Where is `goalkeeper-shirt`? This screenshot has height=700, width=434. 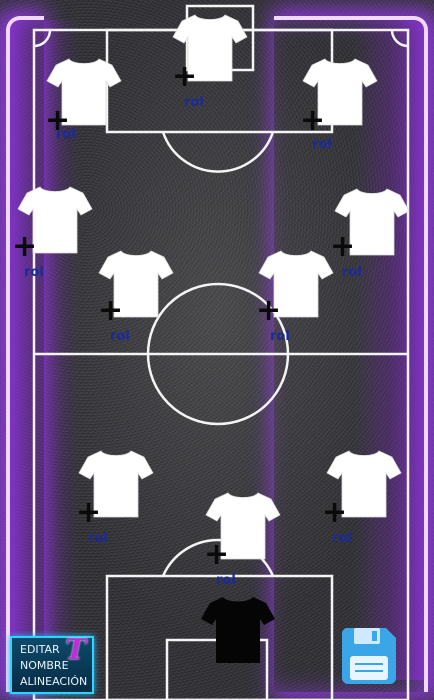 goalkeeper-shirt is located at coordinates (237, 629).